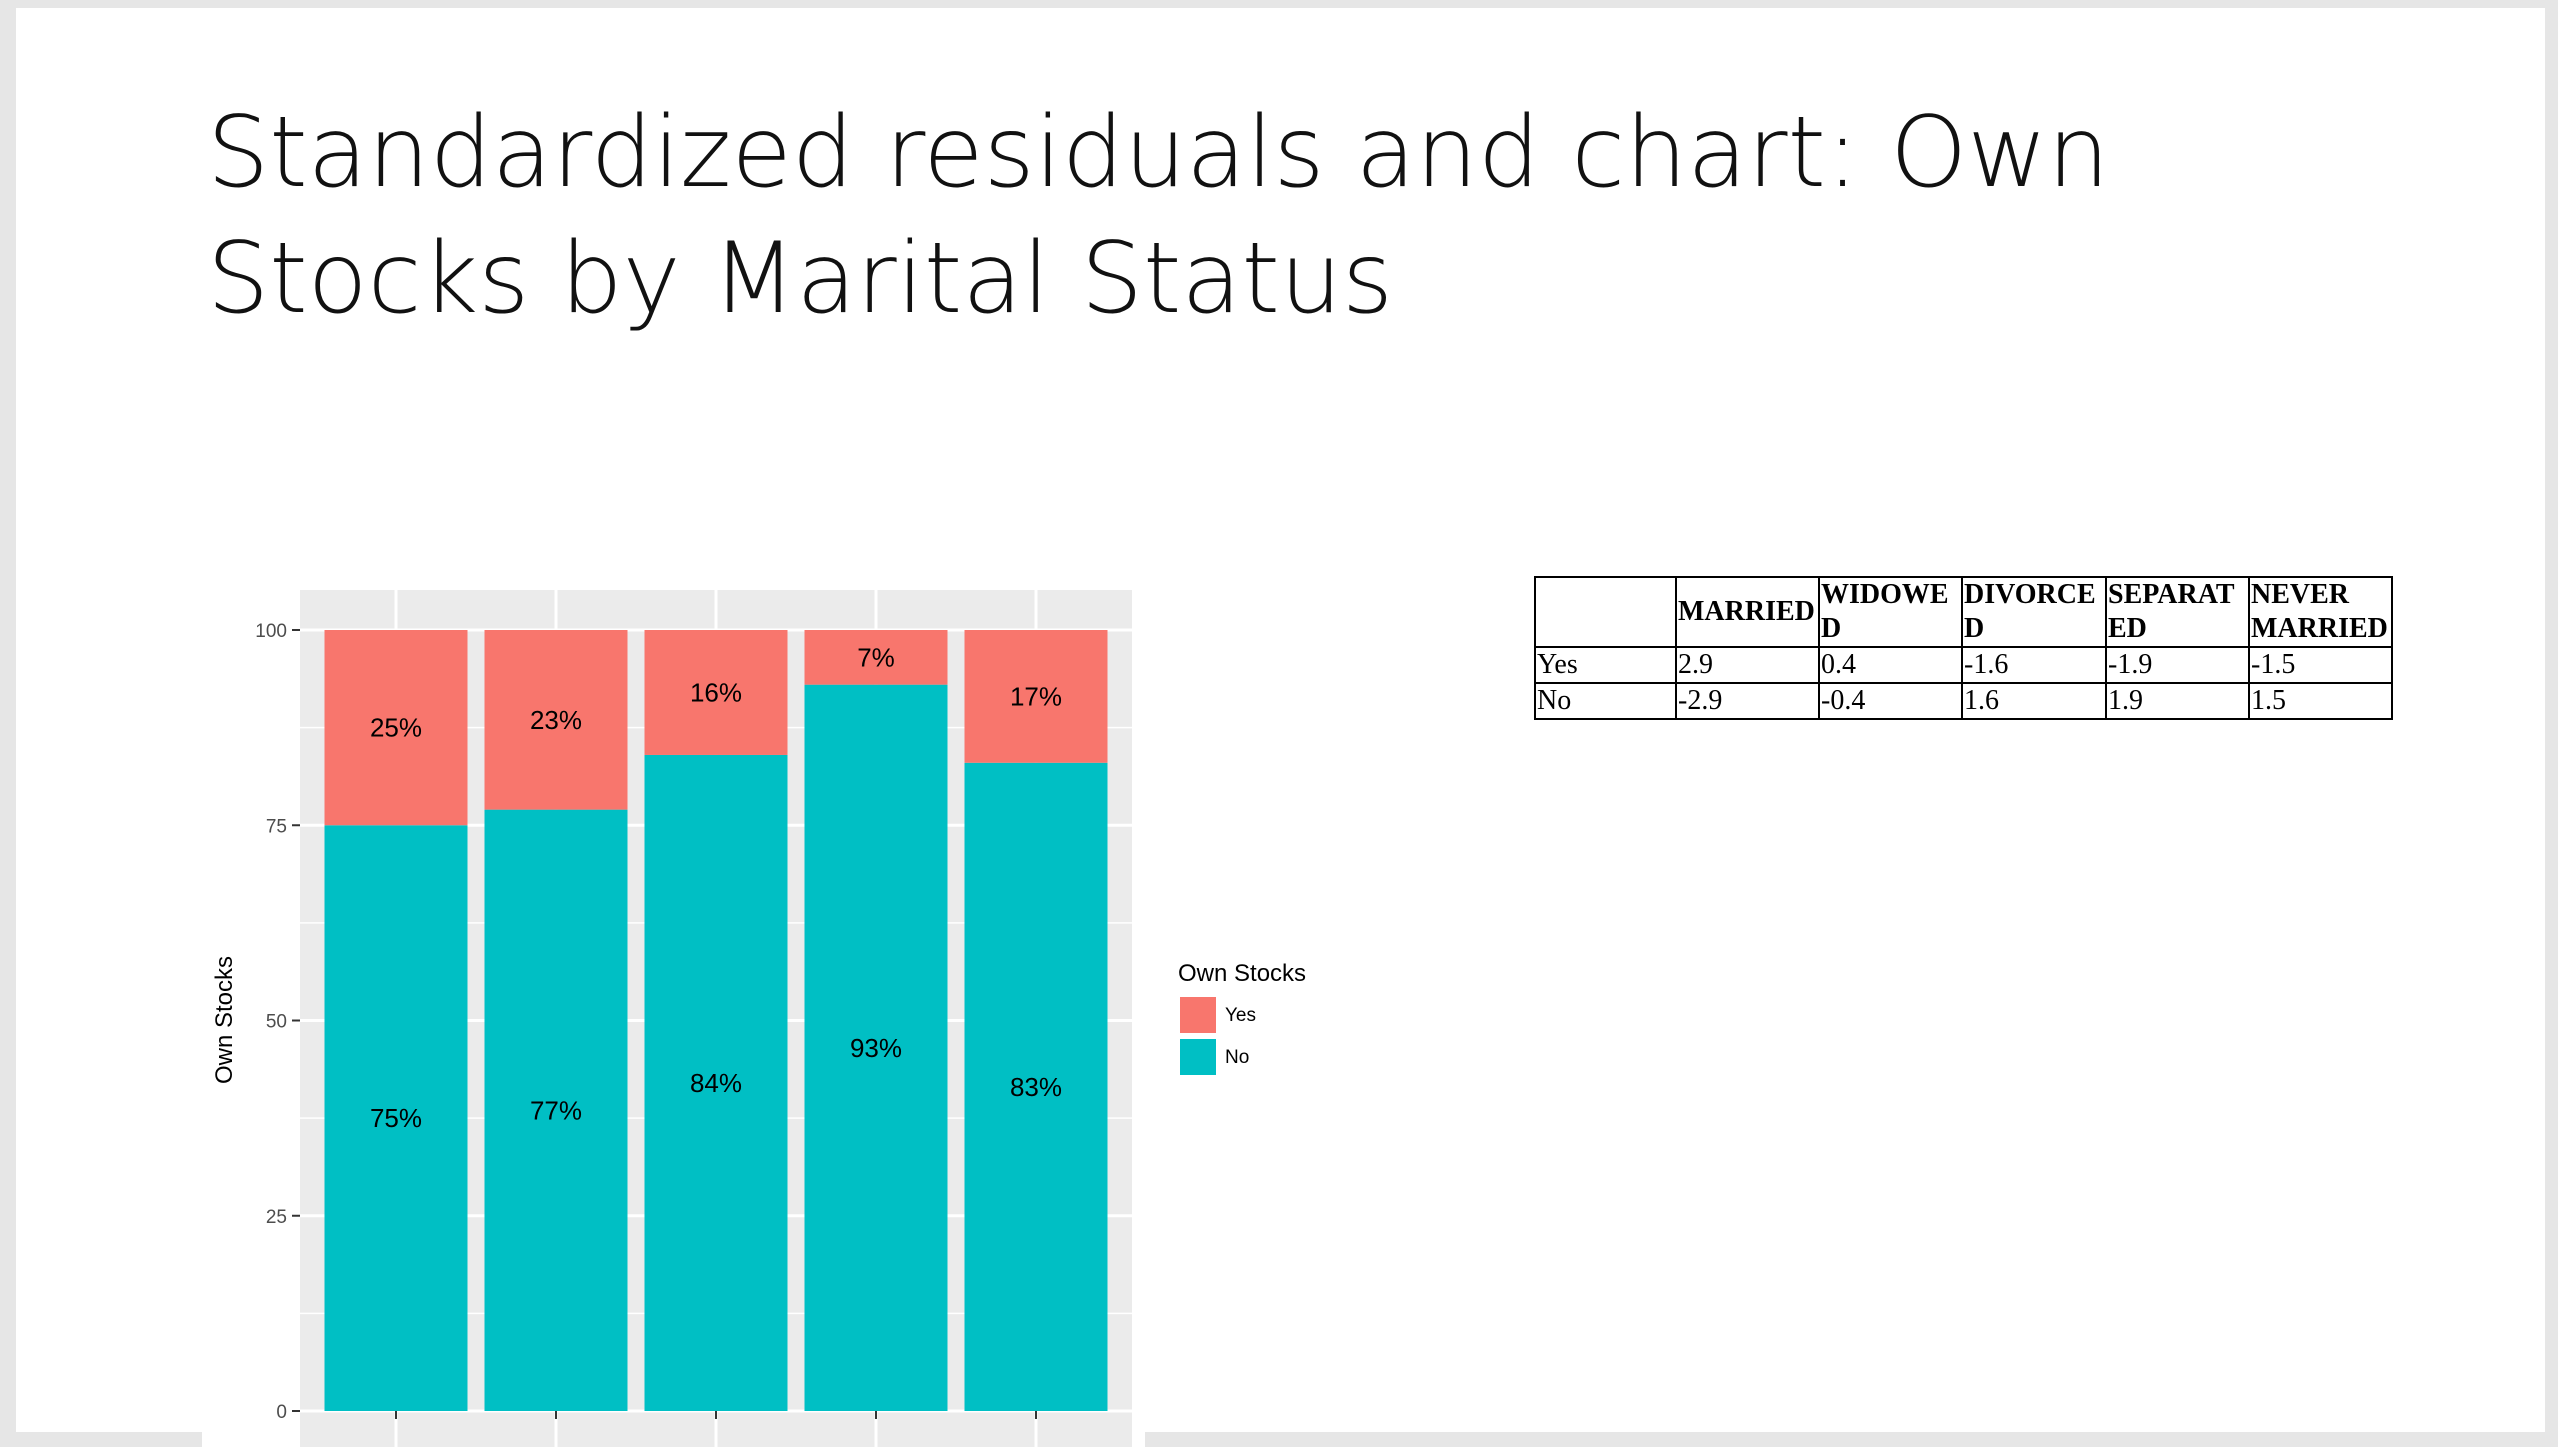 The height and width of the screenshot is (1447, 2558). I want to click on table-cell: -2.9, so click(1747, 701).